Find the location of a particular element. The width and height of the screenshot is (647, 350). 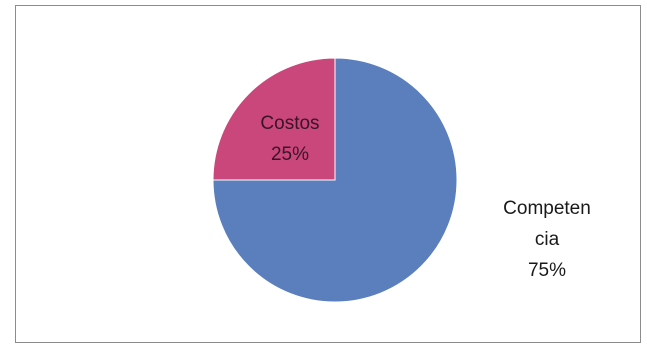

slice-label-competencia-value: 75% is located at coordinates (547, 270).